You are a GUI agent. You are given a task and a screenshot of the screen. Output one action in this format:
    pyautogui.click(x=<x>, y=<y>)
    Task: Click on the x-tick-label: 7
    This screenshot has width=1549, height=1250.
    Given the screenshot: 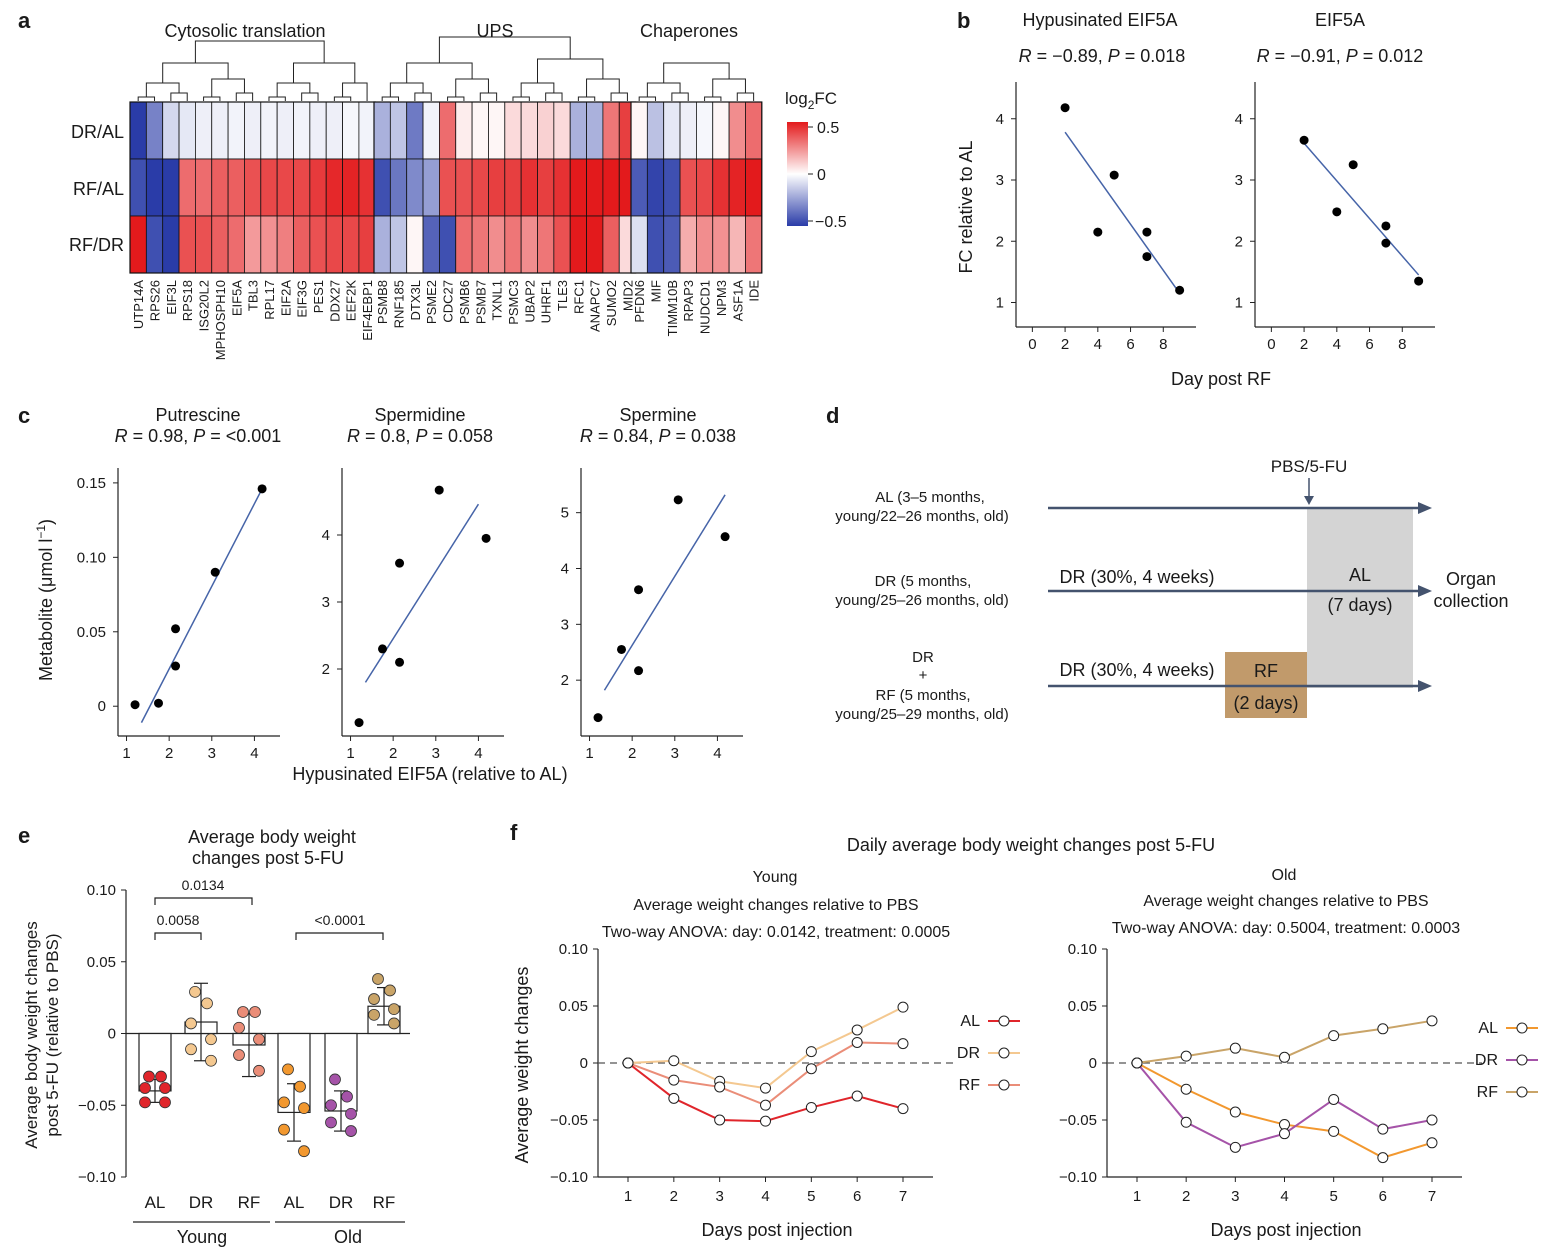 What is the action you would take?
    pyautogui.click(x=1432, y=1196)
    